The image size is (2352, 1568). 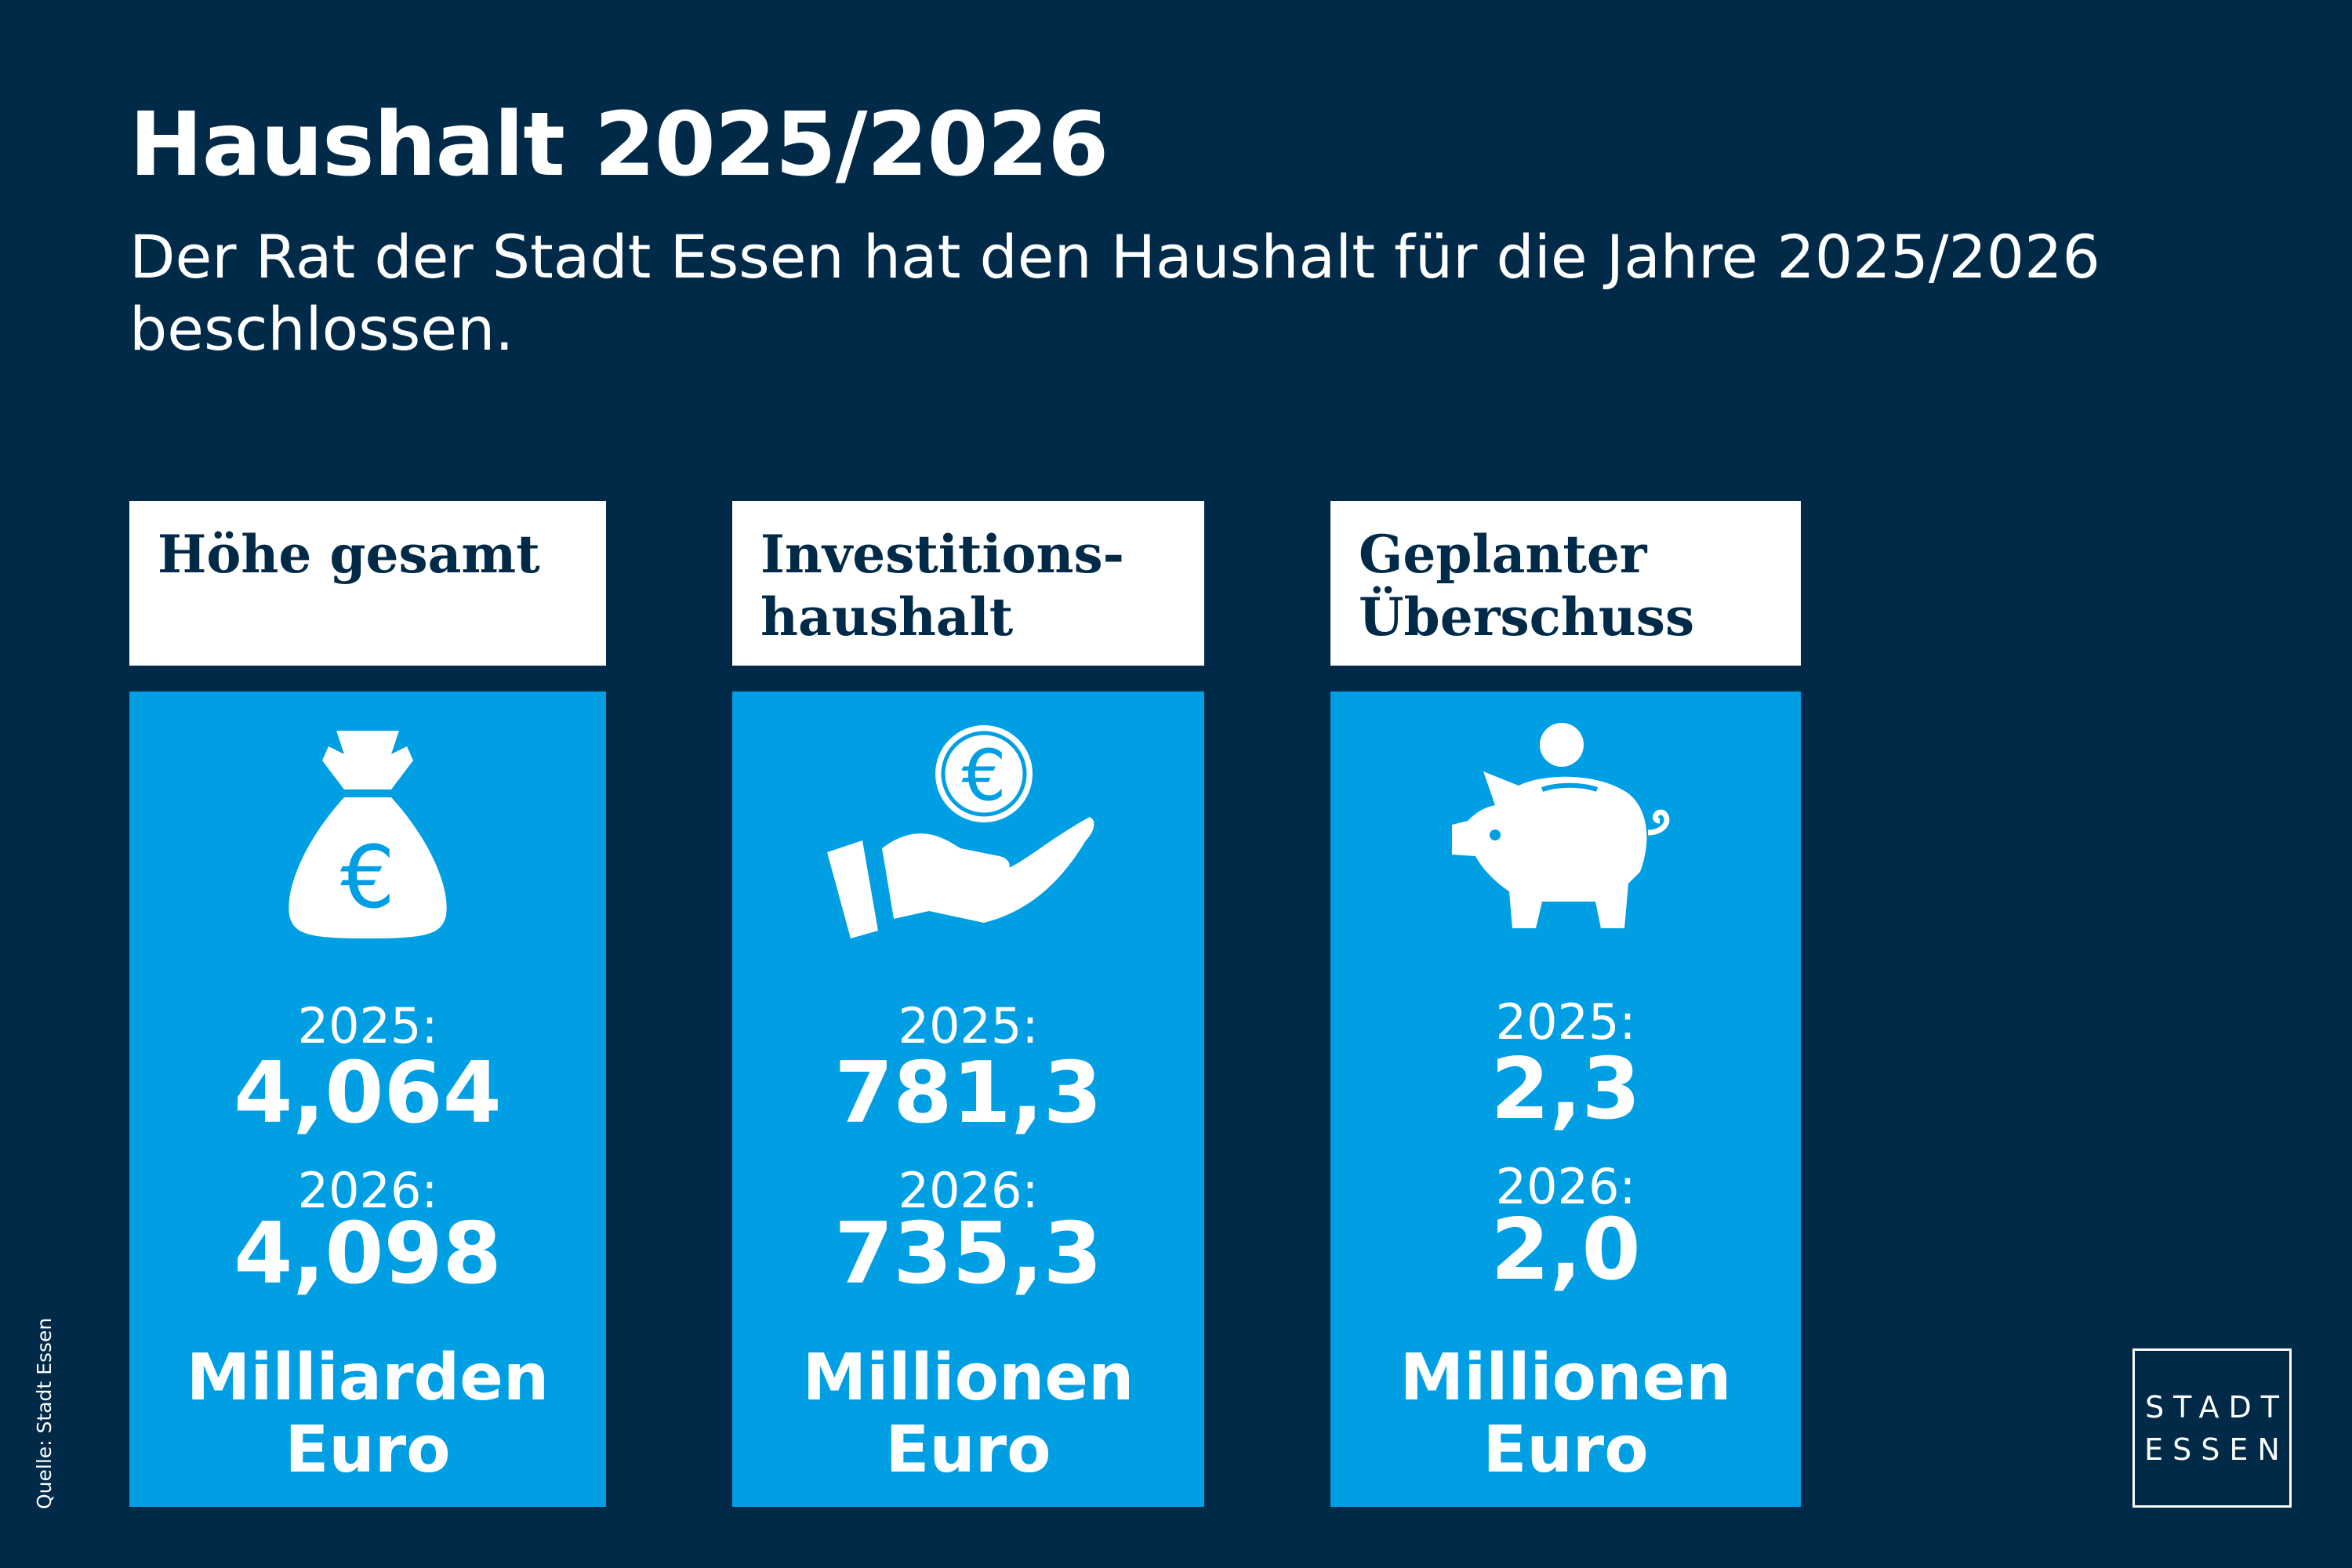 I want to click on card-heading-surplus: Geplanter Überschuss, so click(x=1565, y=583).